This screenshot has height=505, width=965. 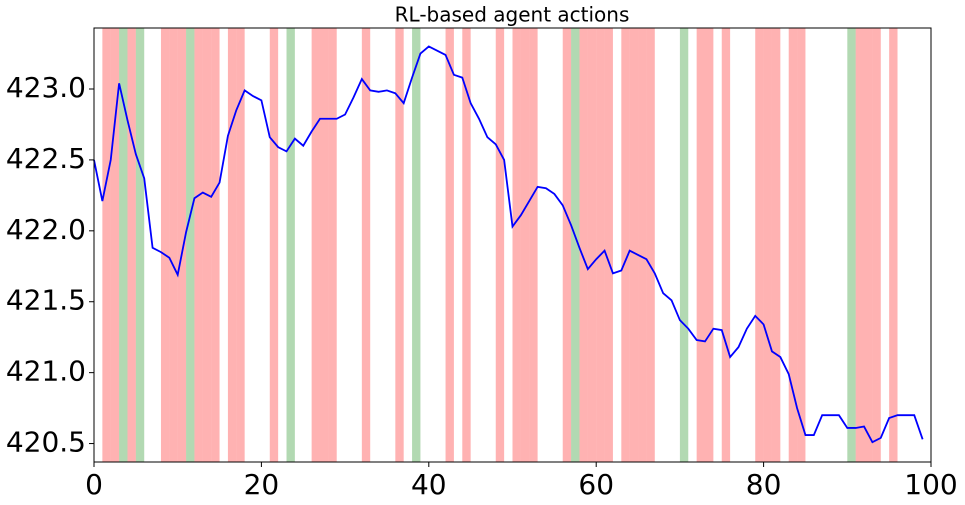 What do you see at coordinates (94, 484) in the screenshot?
I see `x-tick-label: 0` at bounding box center [94, 484].